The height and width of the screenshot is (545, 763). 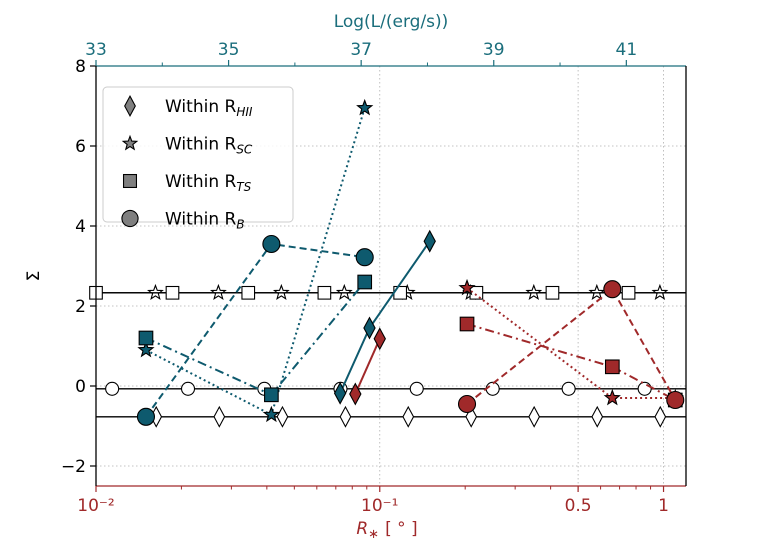 I want to click on legend-label: Within RTS, so click(x=208, y=183).